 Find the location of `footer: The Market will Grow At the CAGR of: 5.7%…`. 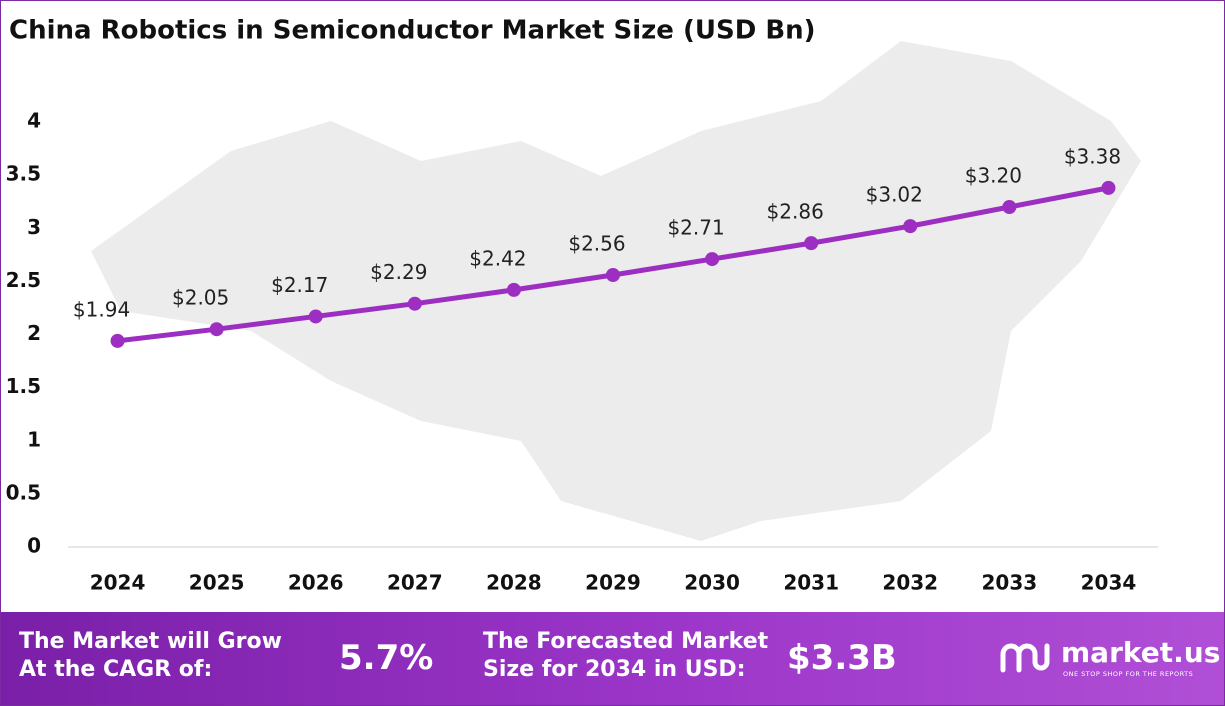

footer: The Market will Grow At the CAGR of: 5.7%… is located at coordinates (612, 658).